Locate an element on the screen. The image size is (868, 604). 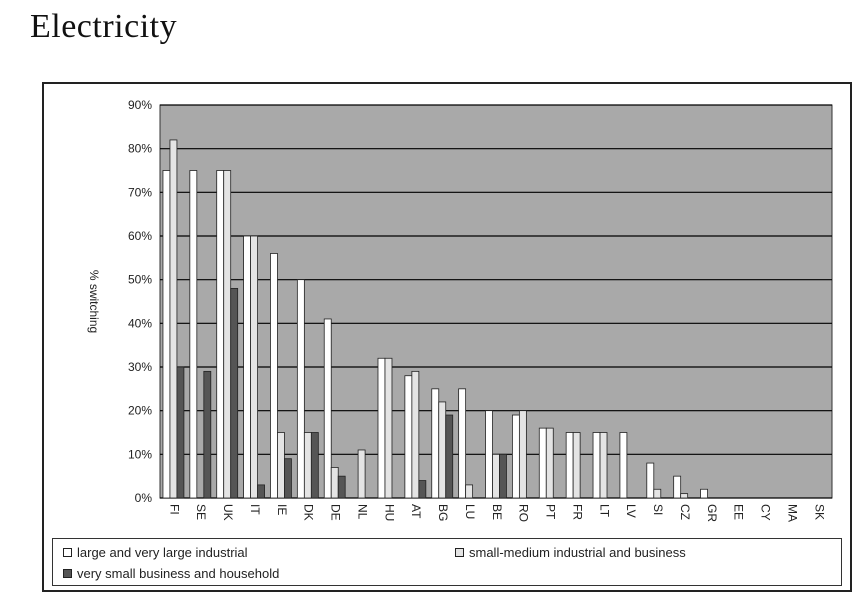
x-tick-label: PT is located at coordinates (551, 512).